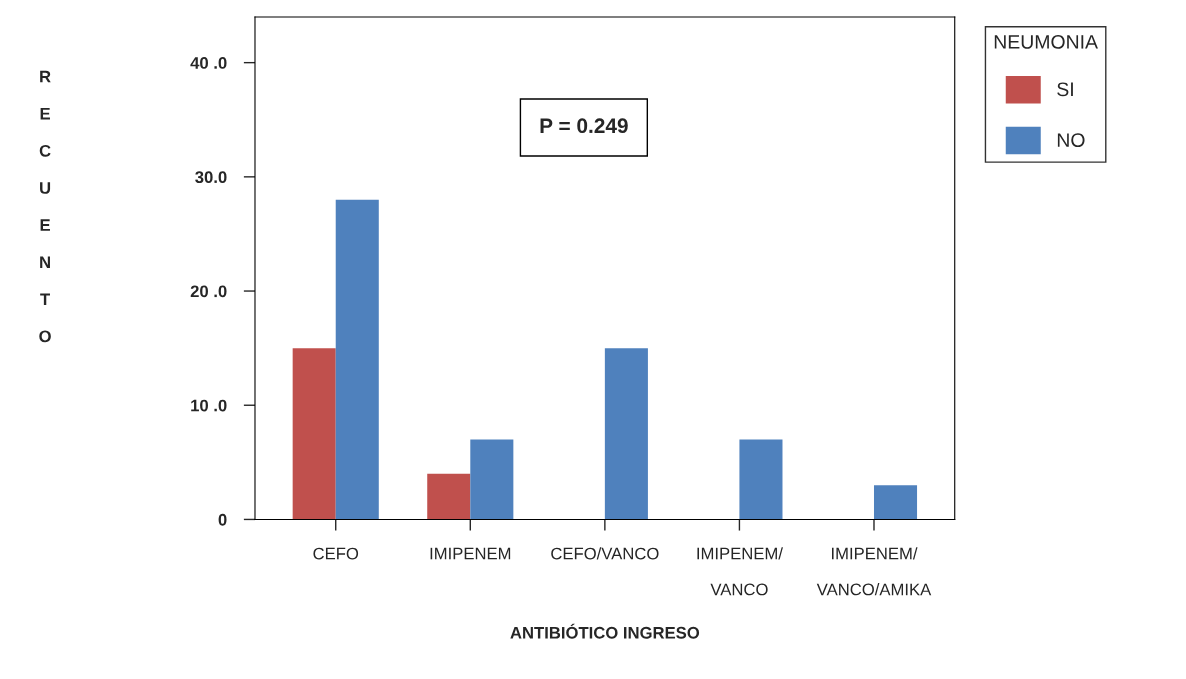 The width and height of the screenshot is (1186, 679). I want to click on y-tick-label: 20 .0, so click(208, 291).